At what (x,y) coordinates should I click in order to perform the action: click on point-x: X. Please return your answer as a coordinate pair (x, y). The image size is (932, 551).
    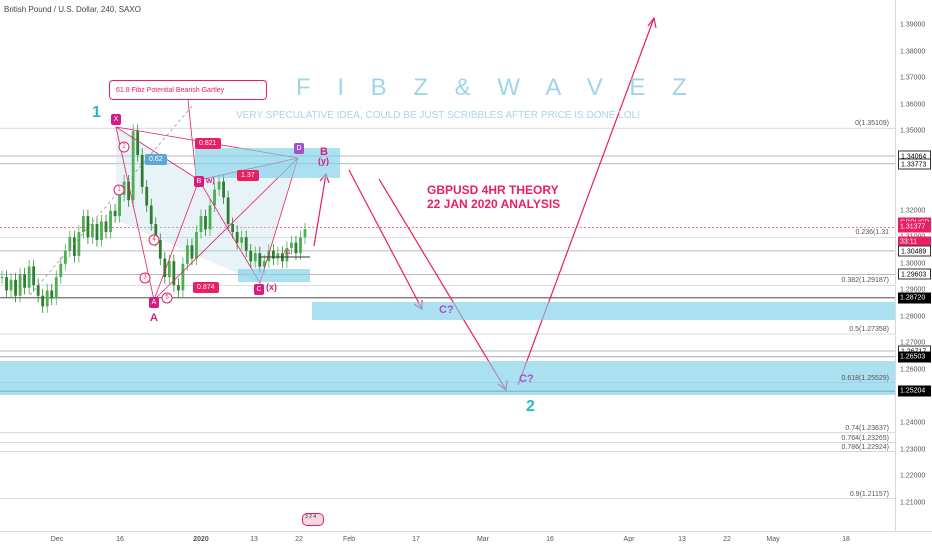
    Looking at the image, I should click on (116, 119).